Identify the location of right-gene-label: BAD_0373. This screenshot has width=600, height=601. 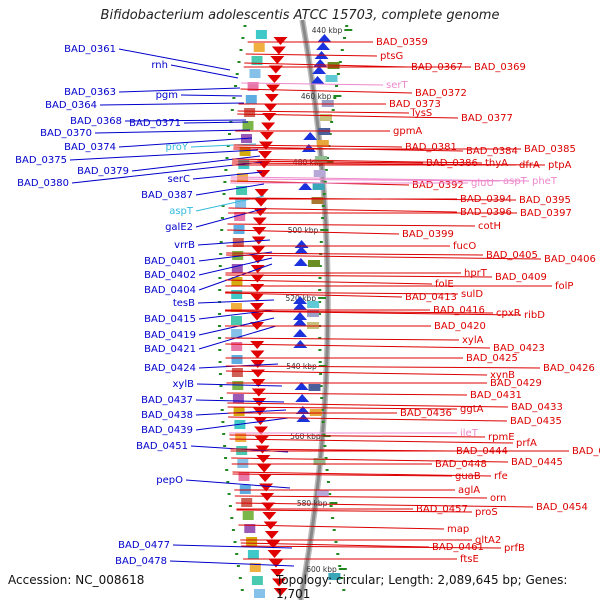
(415, 104).